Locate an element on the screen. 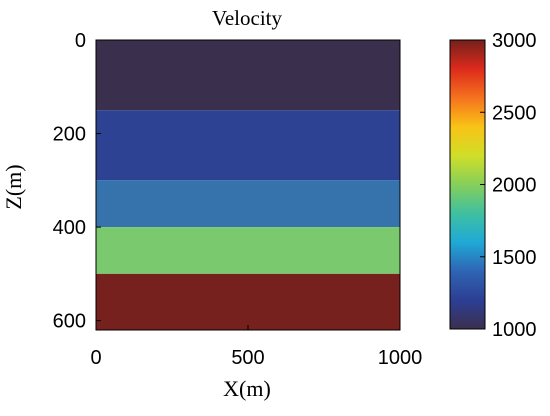 The width and height of the screenshot is (550, 416). y-axis-label: Z(m) is located at coordinates (13, 186).